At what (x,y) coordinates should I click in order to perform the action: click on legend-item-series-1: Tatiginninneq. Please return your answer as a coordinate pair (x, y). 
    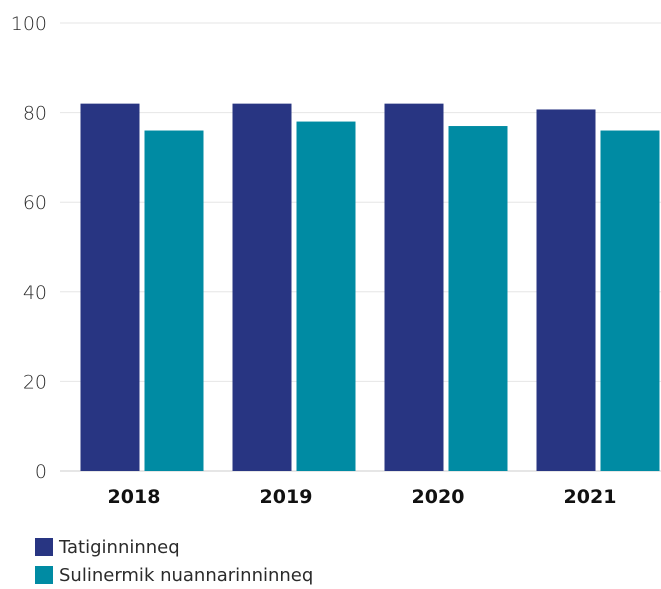
    Looking at the image, I should click on (174, 547).